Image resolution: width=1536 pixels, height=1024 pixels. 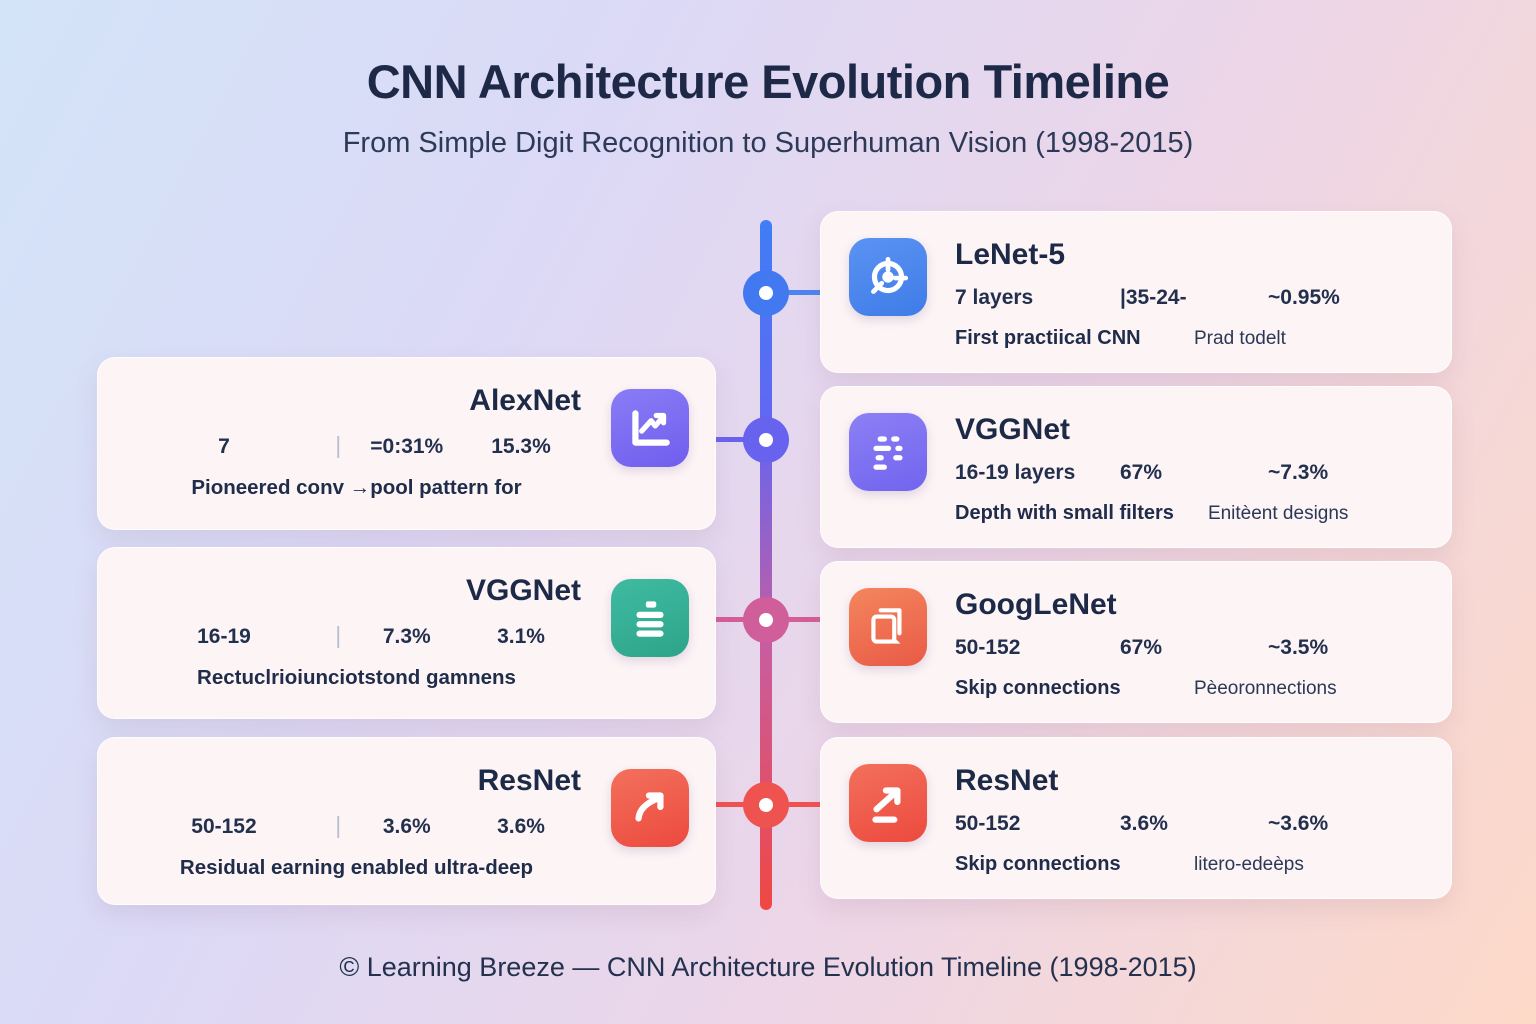 What do you see at coordinates (888, 803) in the screenshot?
I see `trend-up-underline-icon` at bounding box center [888, 803].